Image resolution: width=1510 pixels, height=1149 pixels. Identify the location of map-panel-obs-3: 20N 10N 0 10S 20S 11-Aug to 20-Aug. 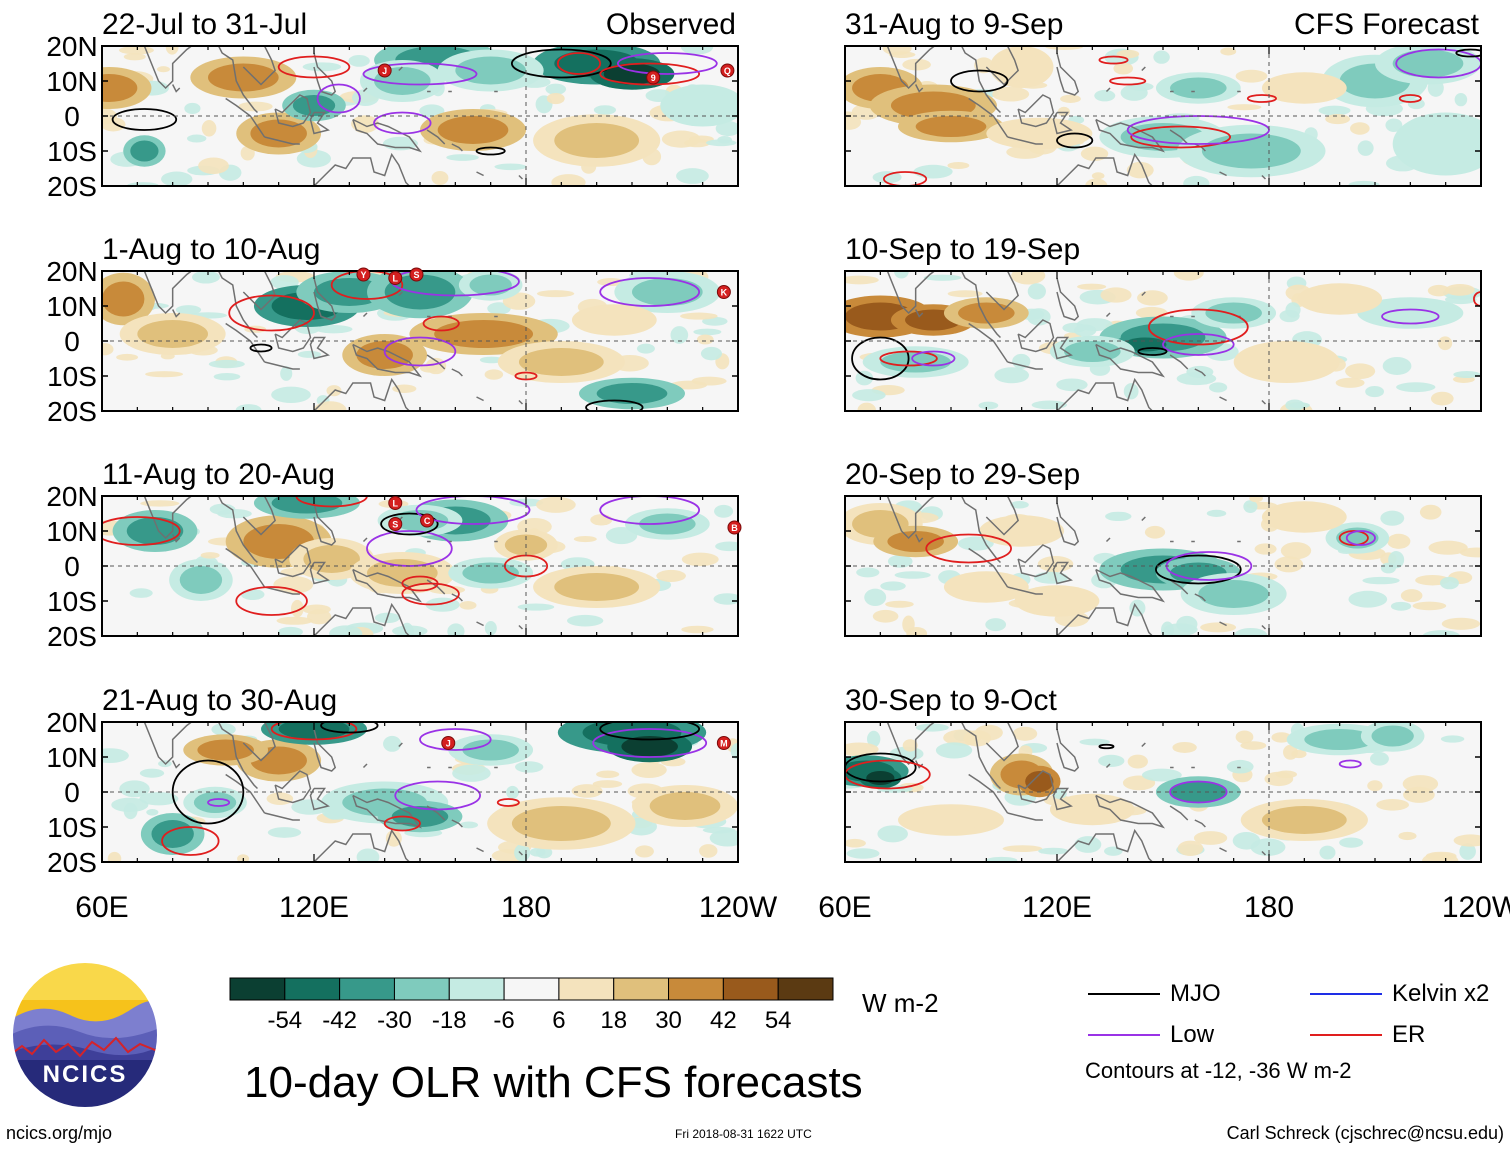
(392, 555).